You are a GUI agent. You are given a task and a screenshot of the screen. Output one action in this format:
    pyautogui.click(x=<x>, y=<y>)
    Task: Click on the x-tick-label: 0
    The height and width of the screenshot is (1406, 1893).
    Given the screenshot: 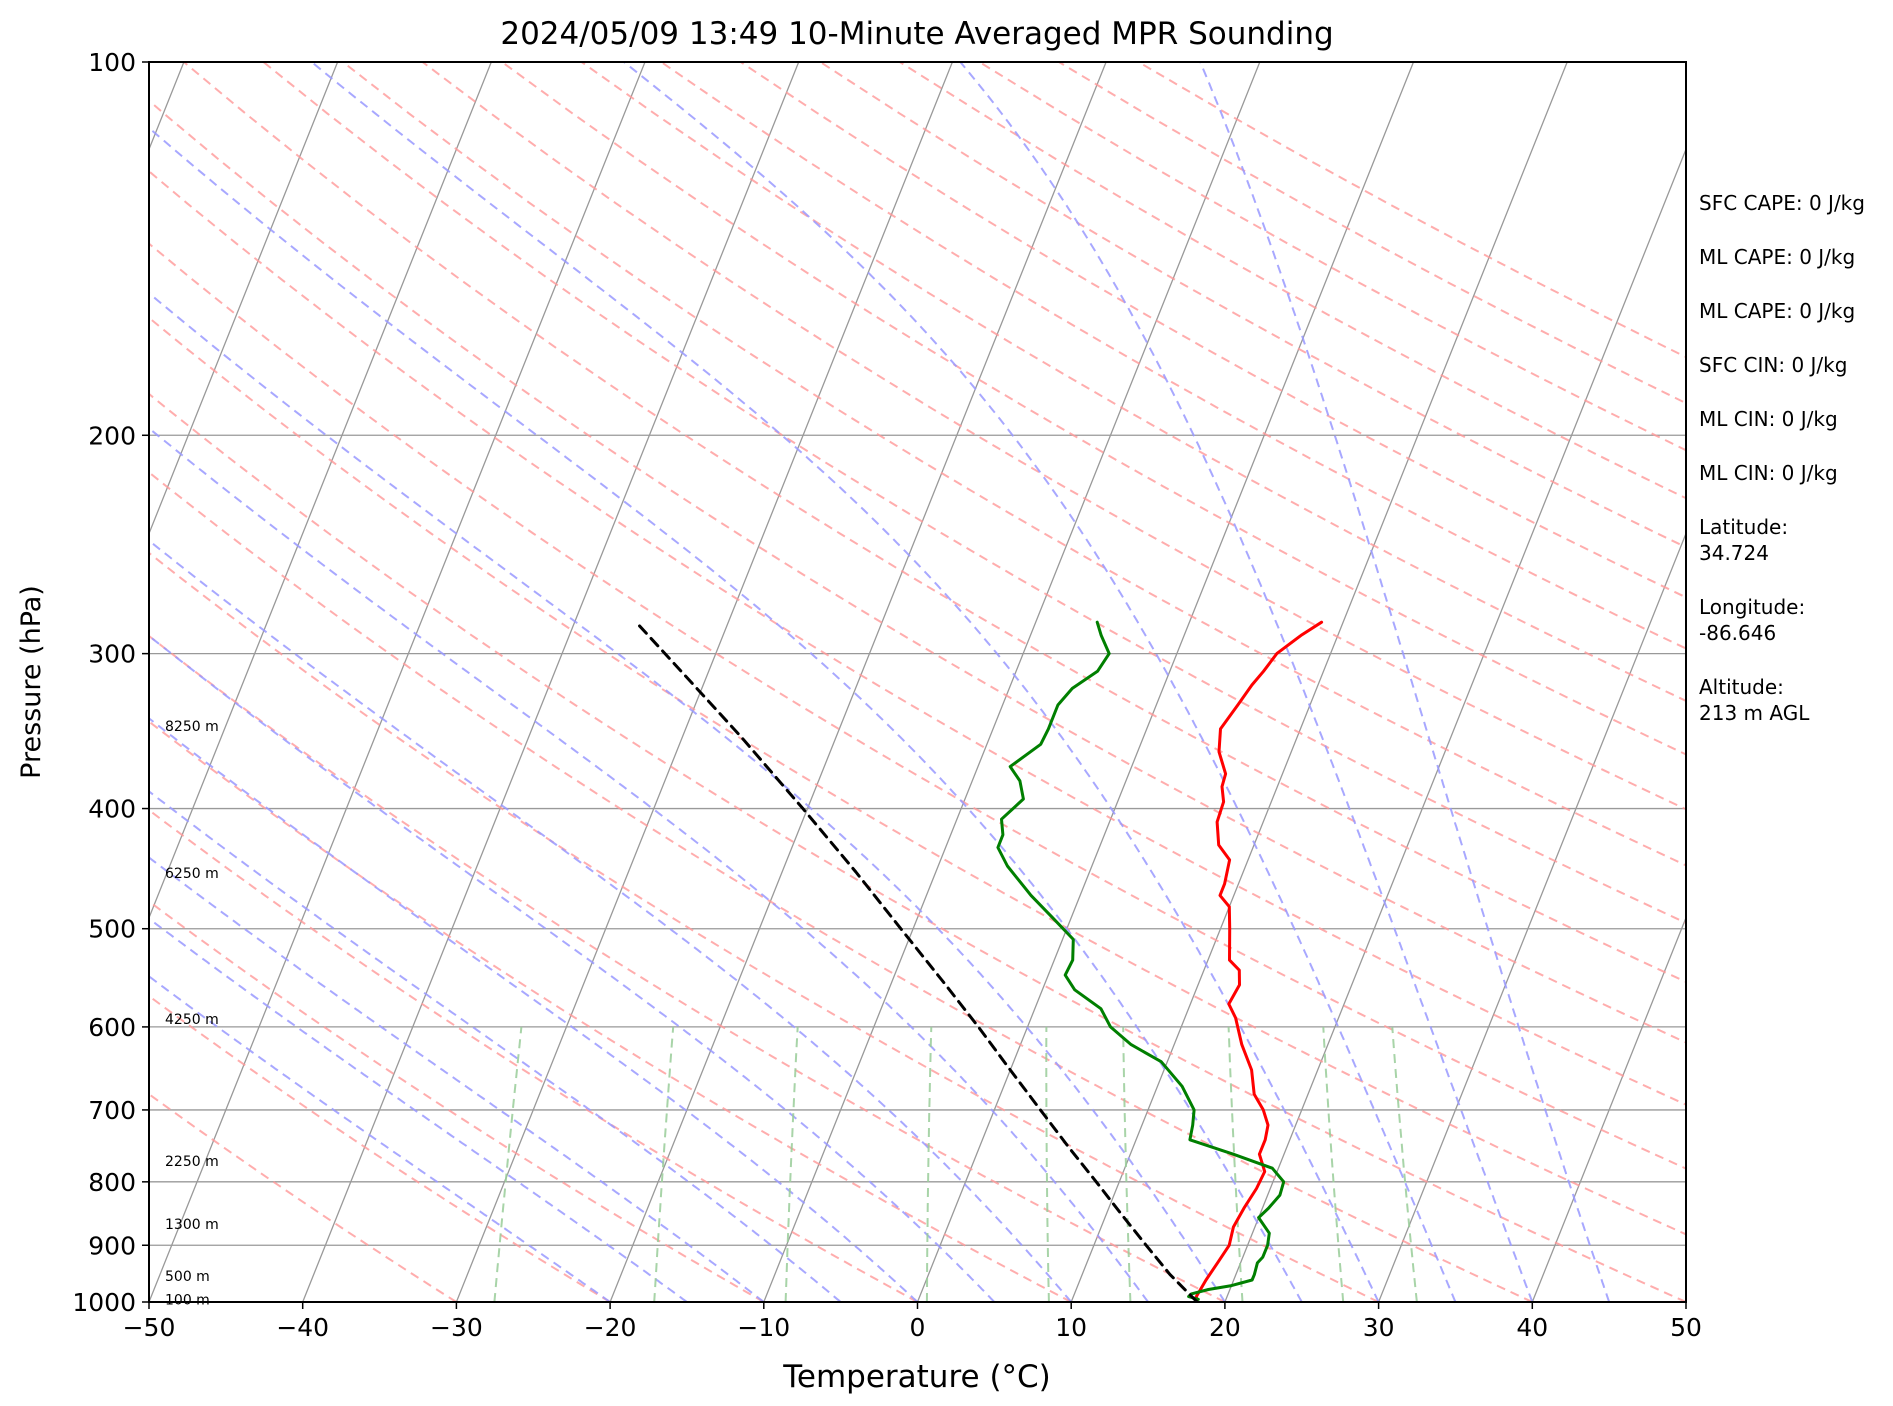 What is the action you would take?
    pyautogui.click(x=918, y=1327)
    